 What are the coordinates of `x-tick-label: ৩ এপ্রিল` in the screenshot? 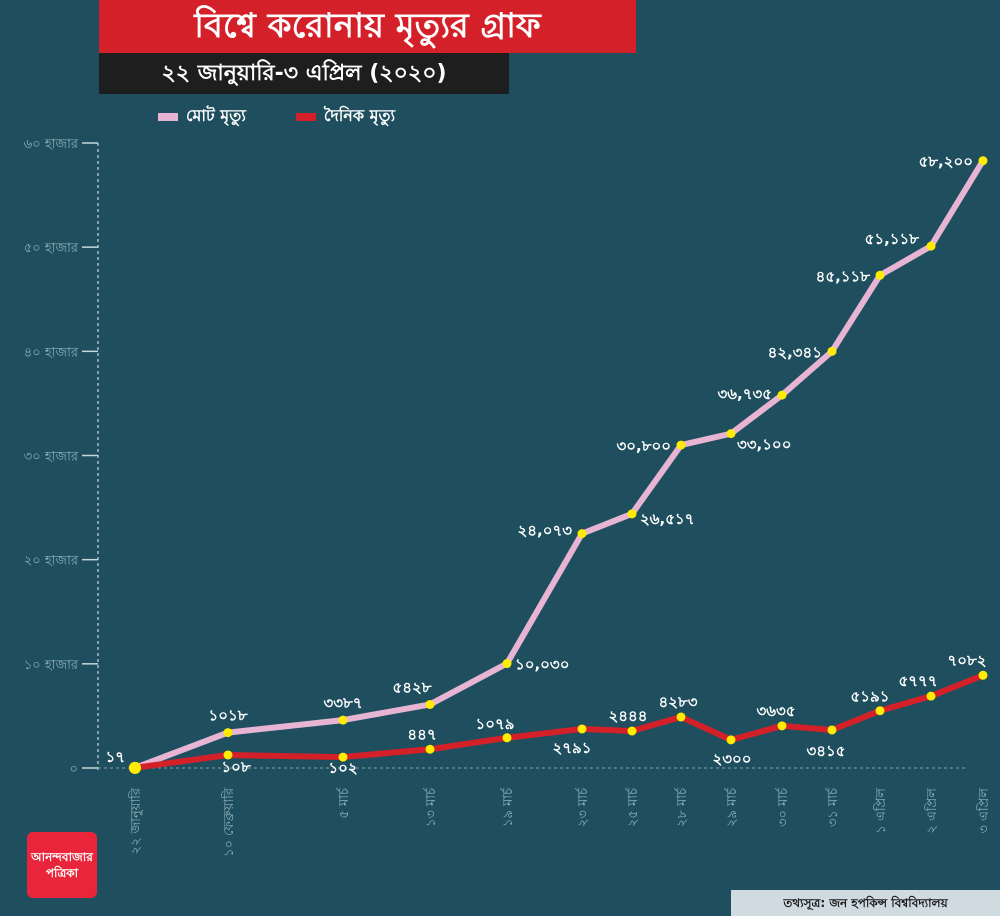 It's located at (984, 811).